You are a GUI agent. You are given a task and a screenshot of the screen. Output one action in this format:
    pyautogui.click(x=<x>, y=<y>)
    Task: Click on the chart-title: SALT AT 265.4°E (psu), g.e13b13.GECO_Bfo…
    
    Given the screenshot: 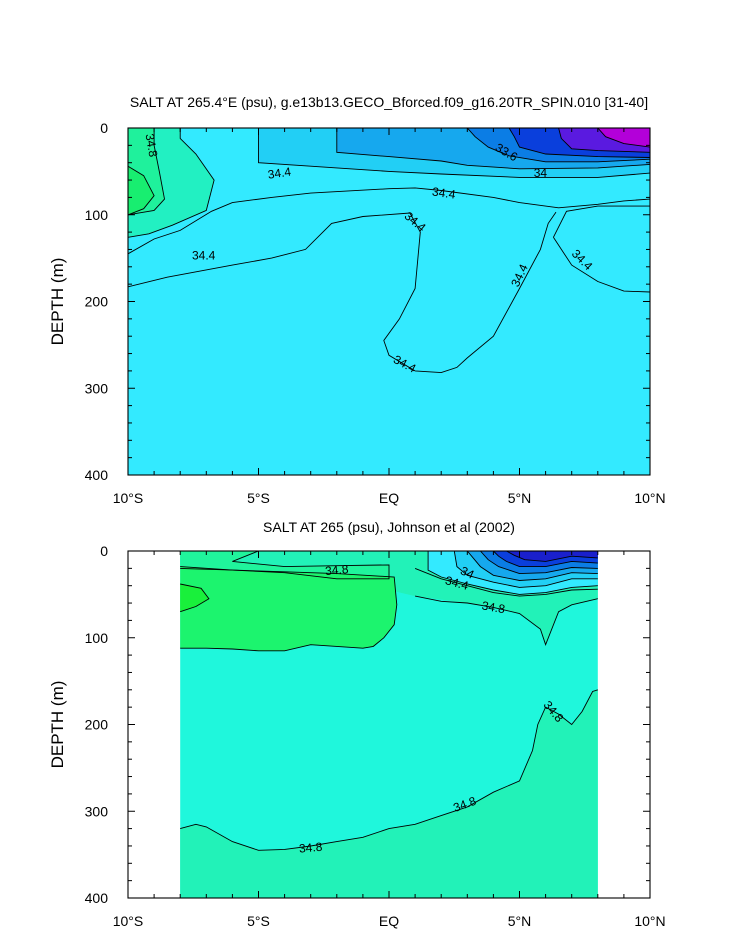 What is the action you would take?
    pyautogui.click(x=389, y=102)
    